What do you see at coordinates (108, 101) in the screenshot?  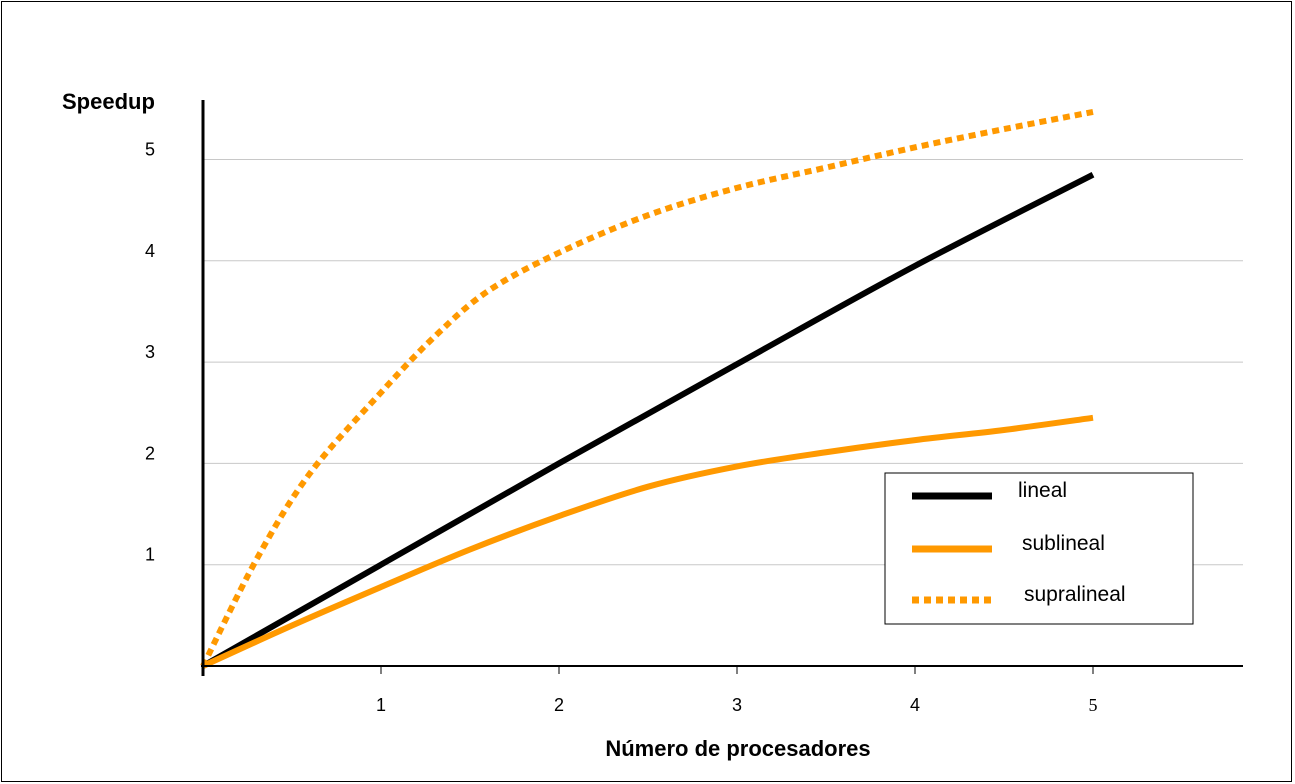 I see `y-axis-title: Speedup` at bounding box center [108, 101].